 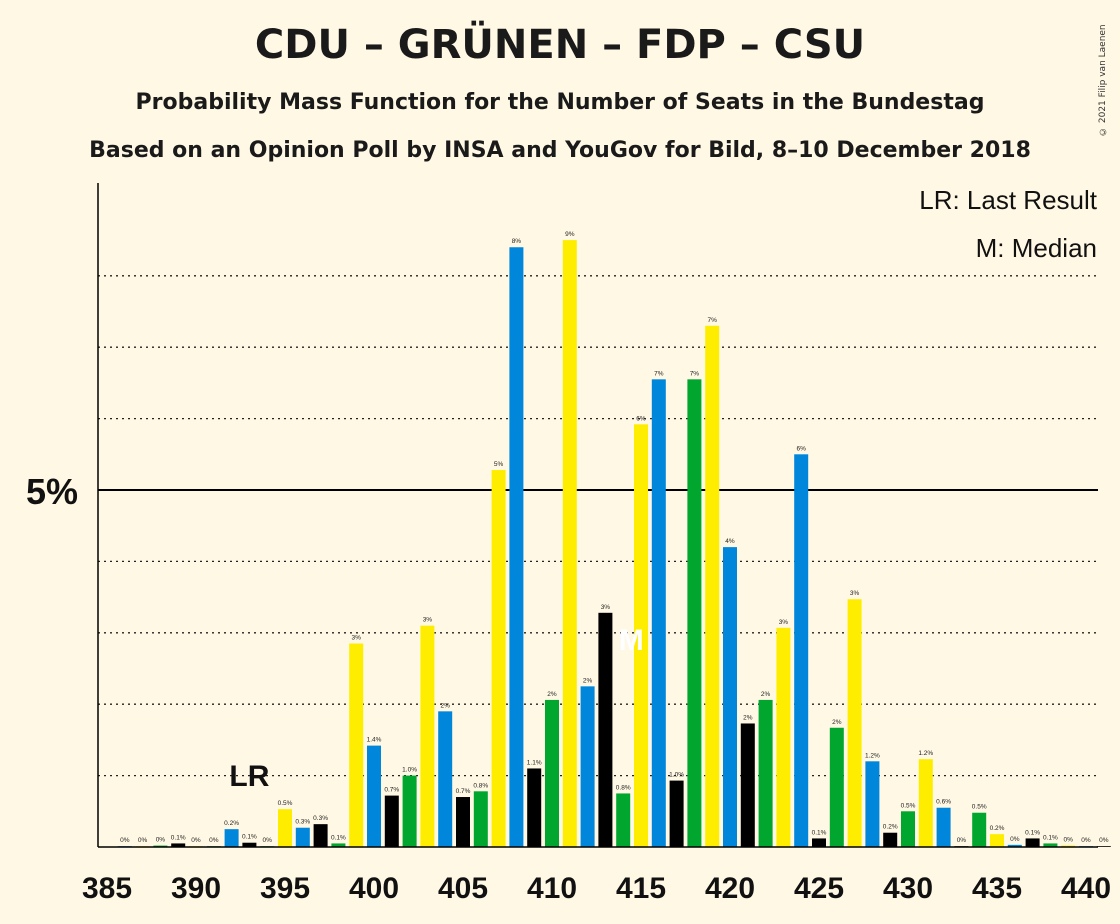 I want to click on x-tick-label: 410, so click(x=552, y=888).